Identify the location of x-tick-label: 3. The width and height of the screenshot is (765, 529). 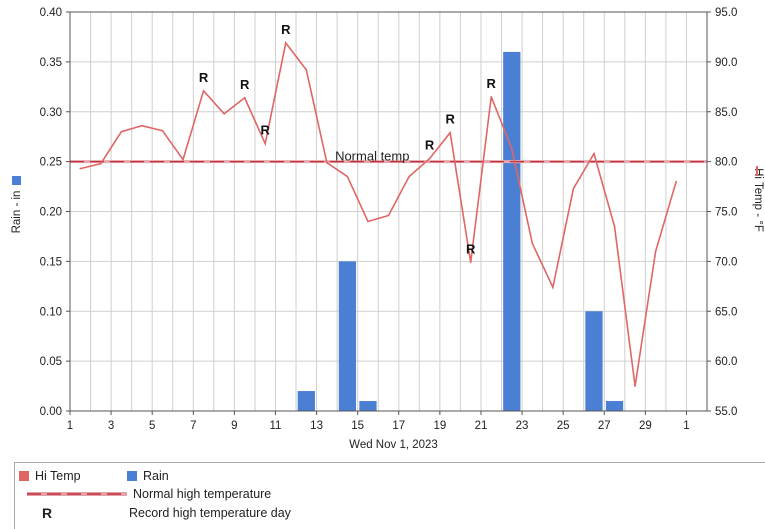
(111, 426).